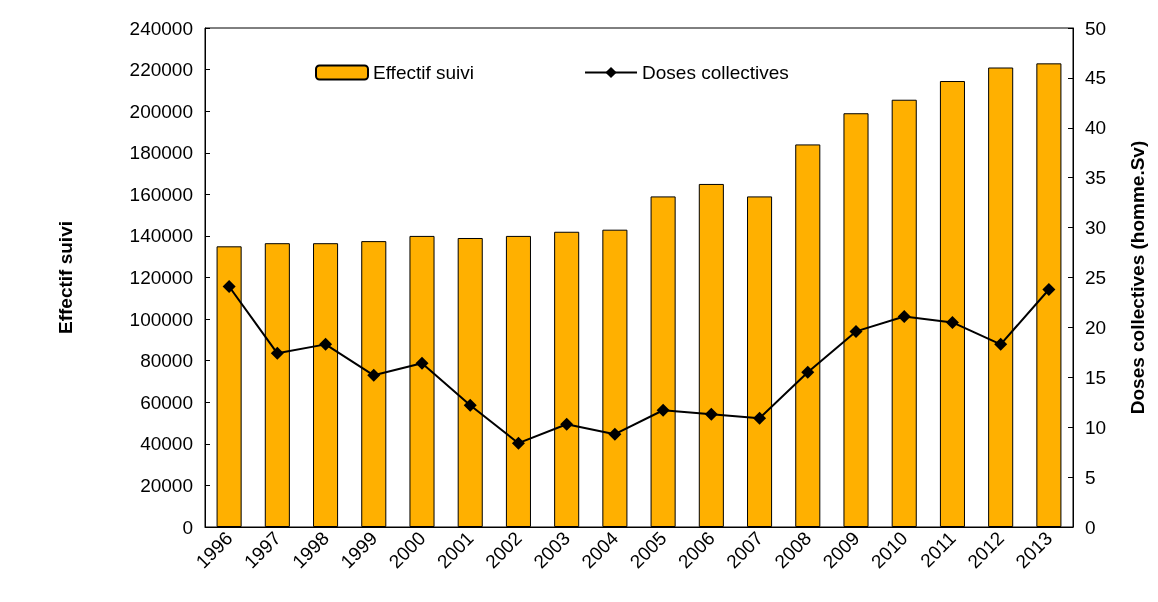 The height and width of the screenshot is (602, 1158). Describe the element at coordinates (1096, 128) in the screenshot. I see `y2-tick-label: 40` at that location.